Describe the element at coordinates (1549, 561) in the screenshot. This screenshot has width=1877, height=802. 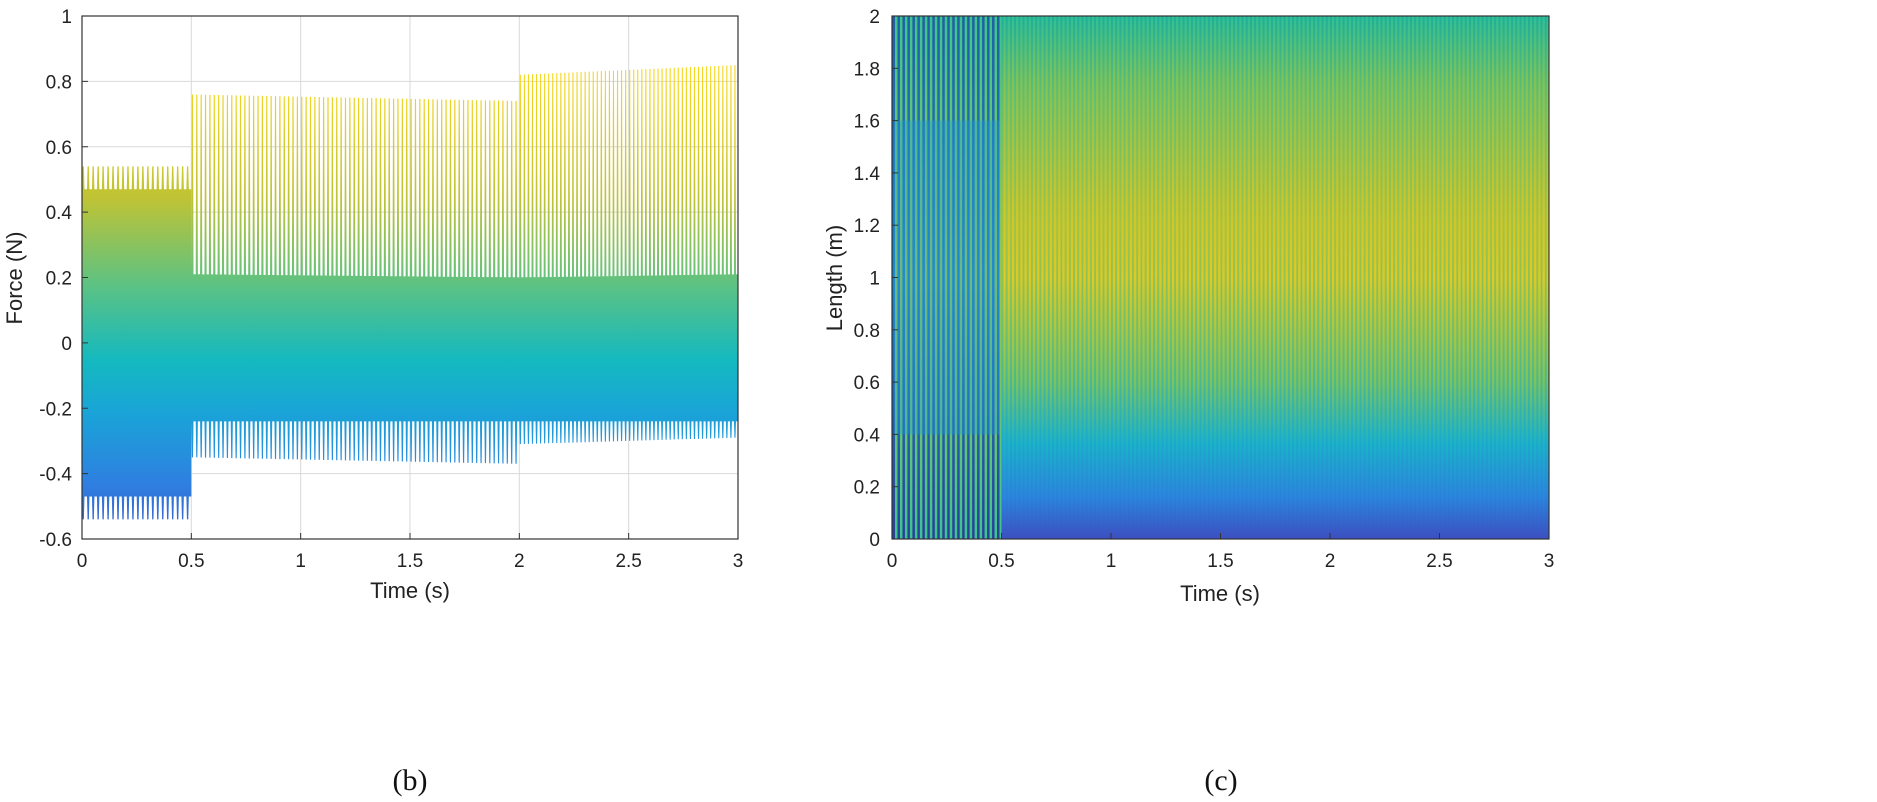
I see `length-x-tick-label: 3` at that location.